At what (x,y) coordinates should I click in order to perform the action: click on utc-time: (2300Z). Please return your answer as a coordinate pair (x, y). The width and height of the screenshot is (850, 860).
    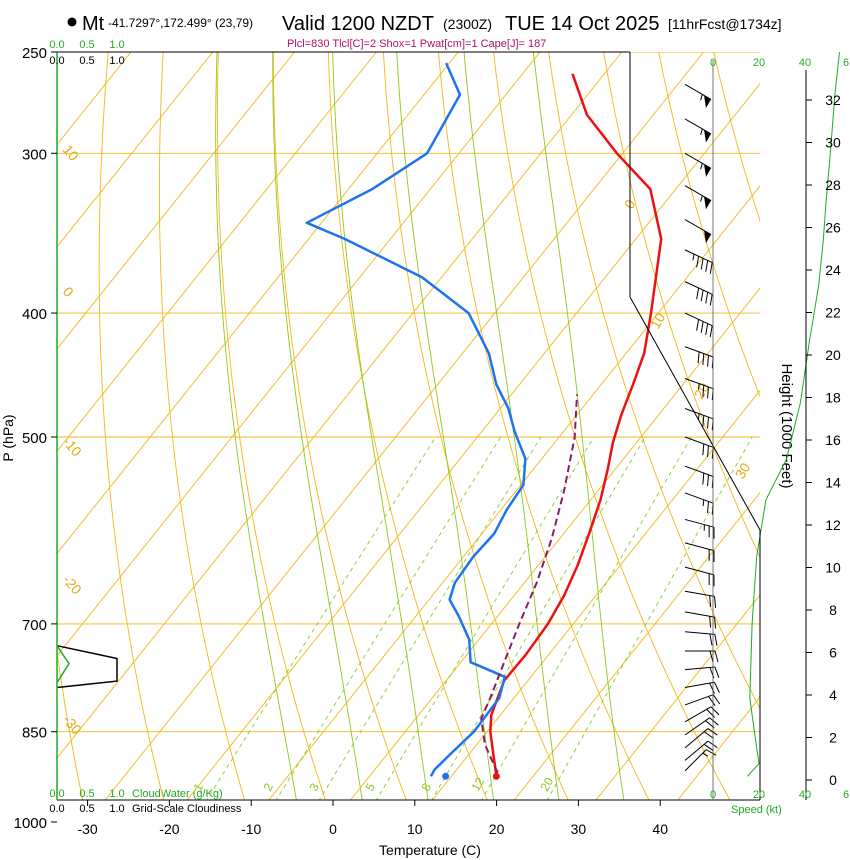
    Looking at the image, I should click on (467, 24).